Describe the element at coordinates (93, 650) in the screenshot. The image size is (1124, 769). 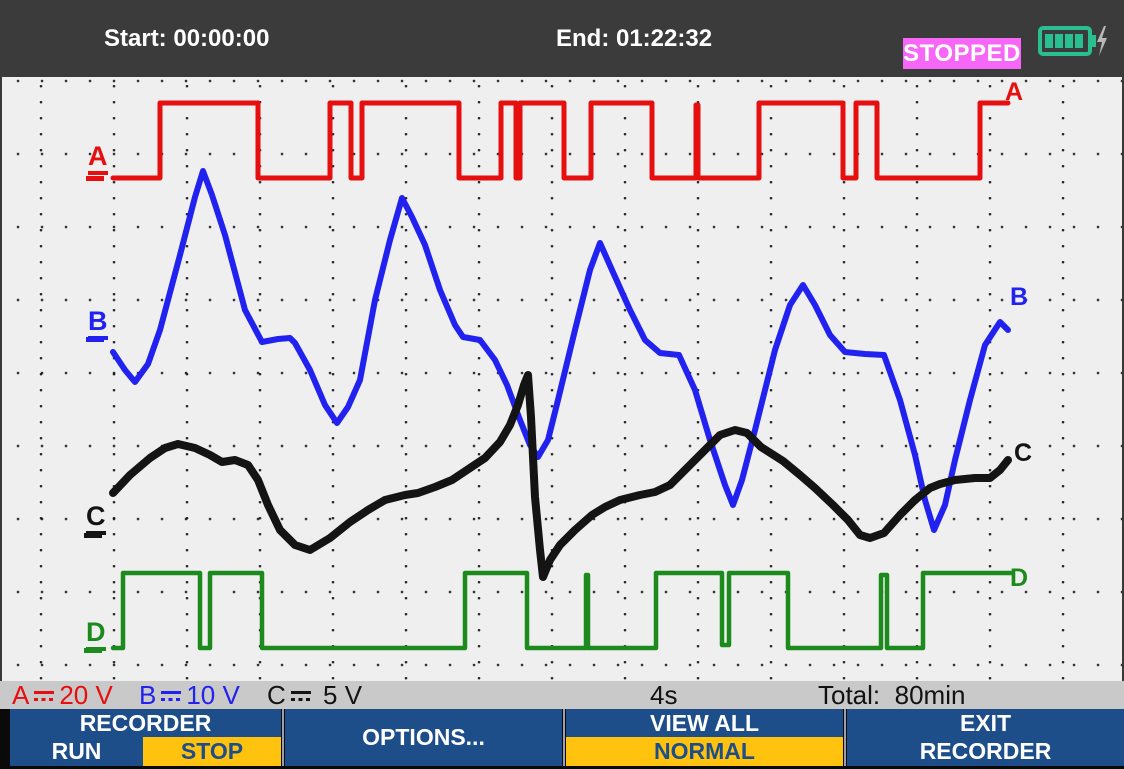
I see `channel-d-ground-marker` at that location.